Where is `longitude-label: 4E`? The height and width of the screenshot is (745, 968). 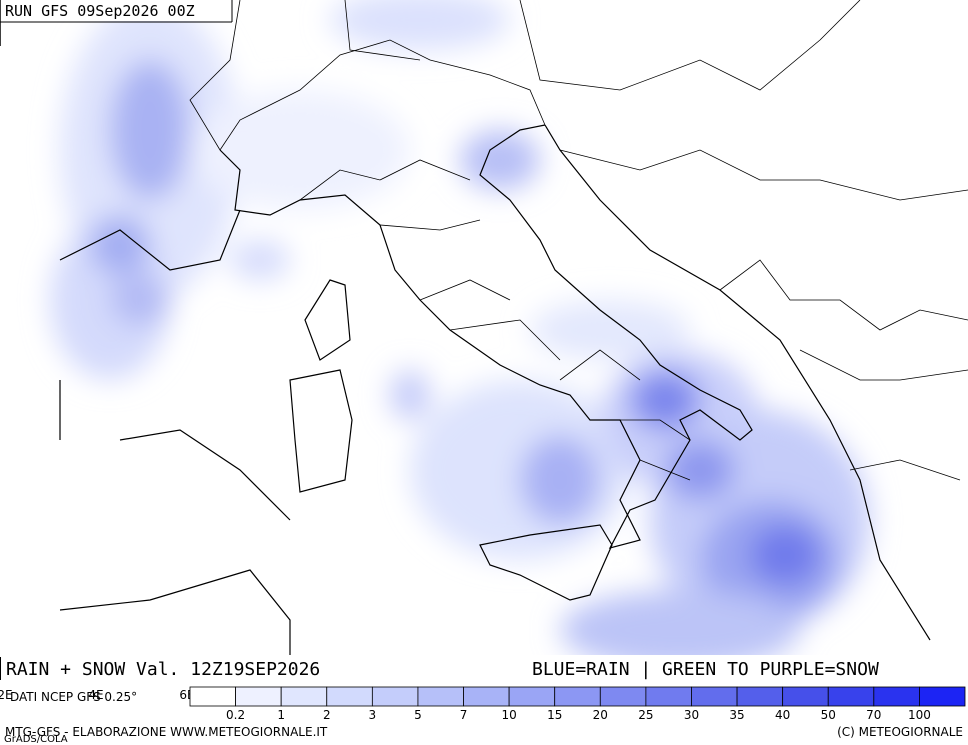
longitude-label: 4E is located at coordinates (95, 695).